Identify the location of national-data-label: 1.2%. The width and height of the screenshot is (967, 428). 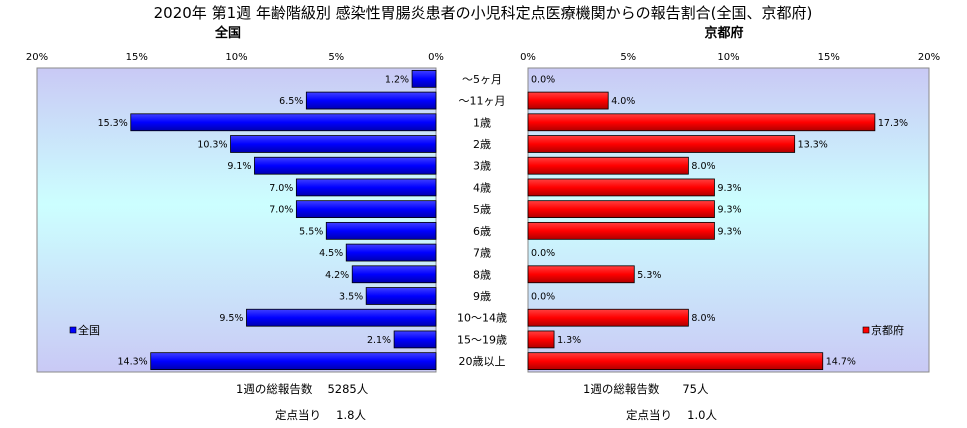
(397, 79).